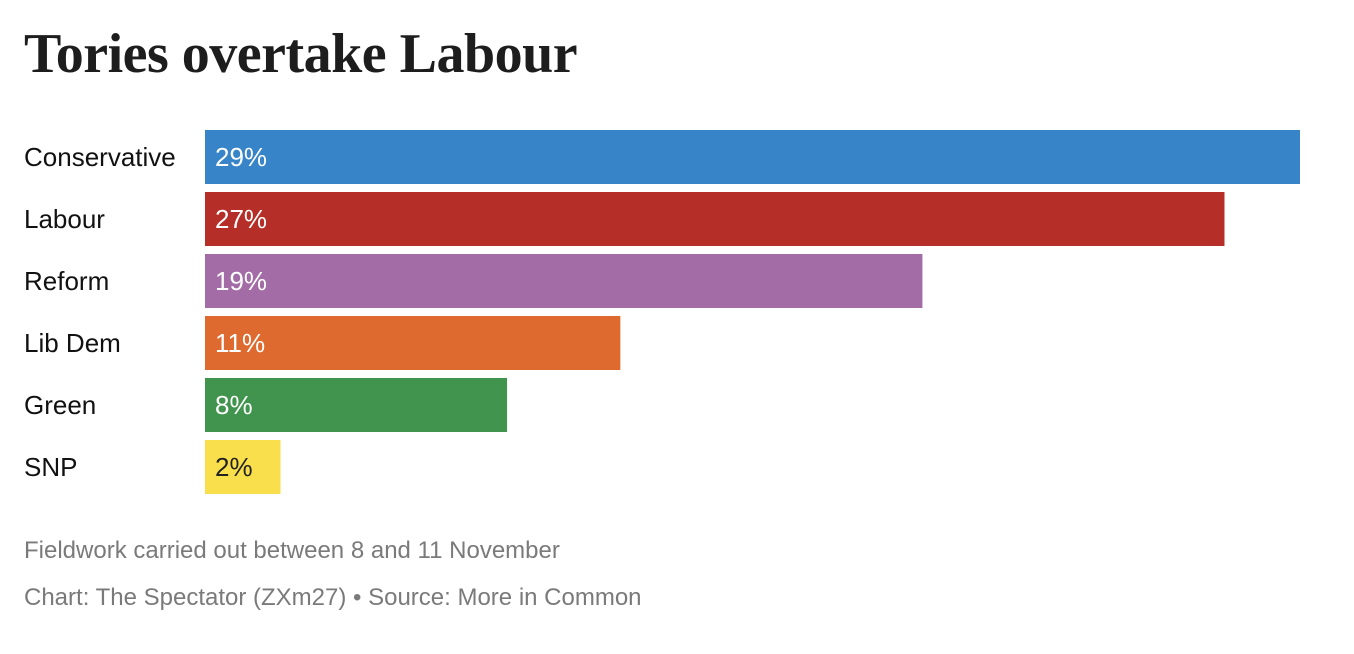 The image size is (1354, 654). I want to click on chart-title: Tories overtake Labour, so click(301, 54).